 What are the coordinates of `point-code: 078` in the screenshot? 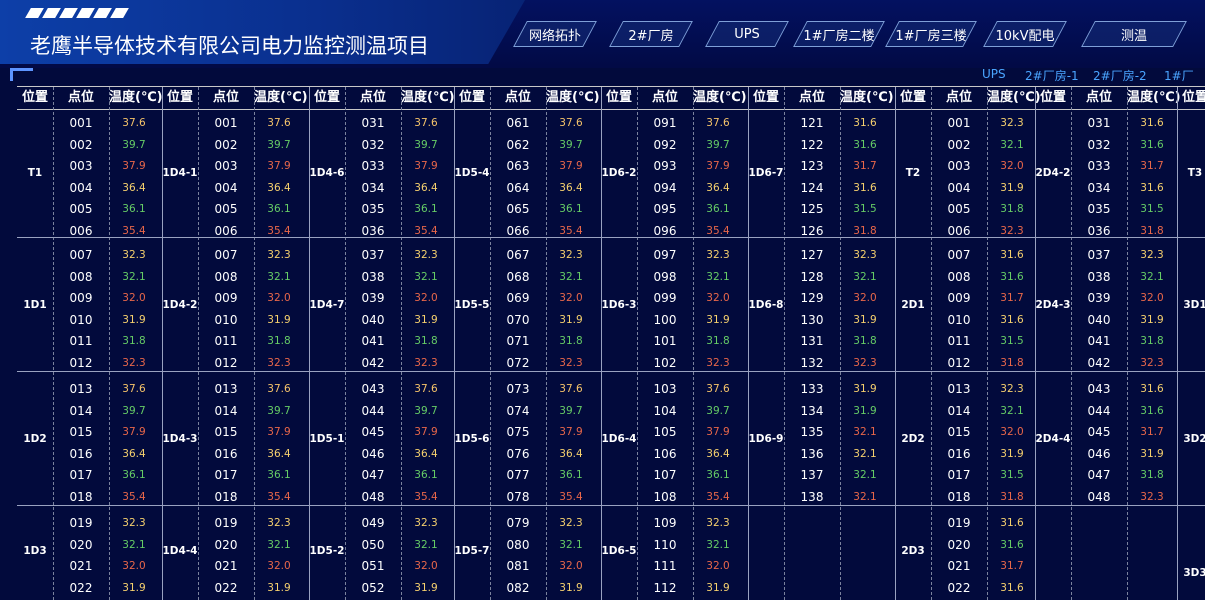 It's located at (518, 497).